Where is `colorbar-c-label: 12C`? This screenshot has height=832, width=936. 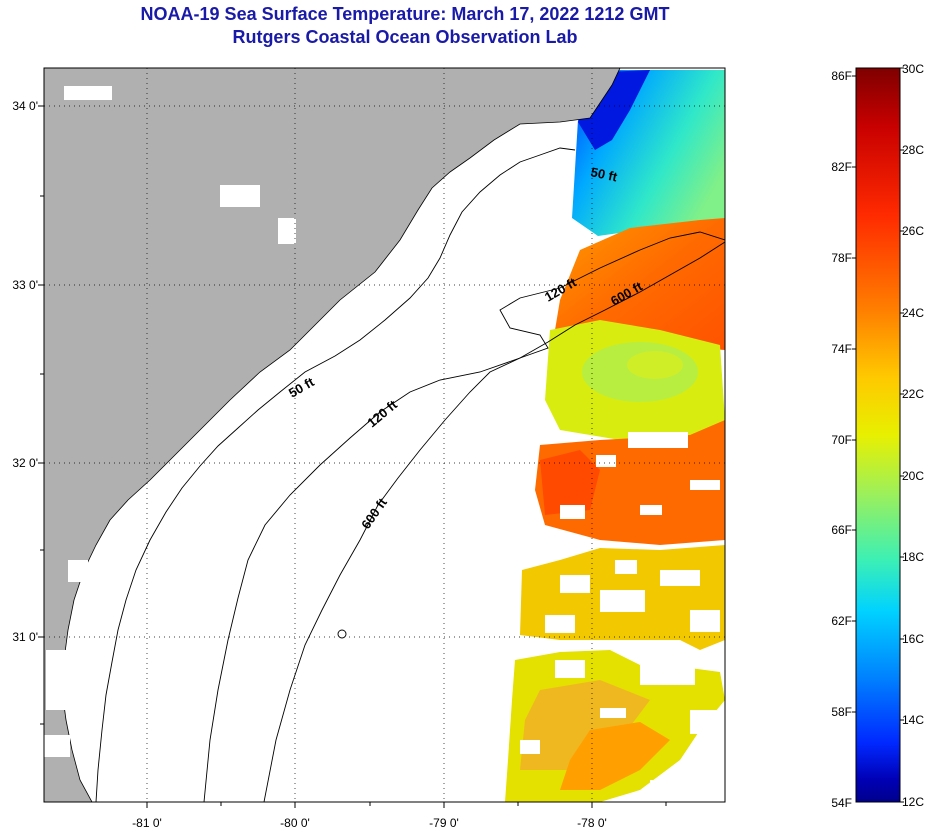 colorbar-c-label: 12C is located at coordinates (913, 802).